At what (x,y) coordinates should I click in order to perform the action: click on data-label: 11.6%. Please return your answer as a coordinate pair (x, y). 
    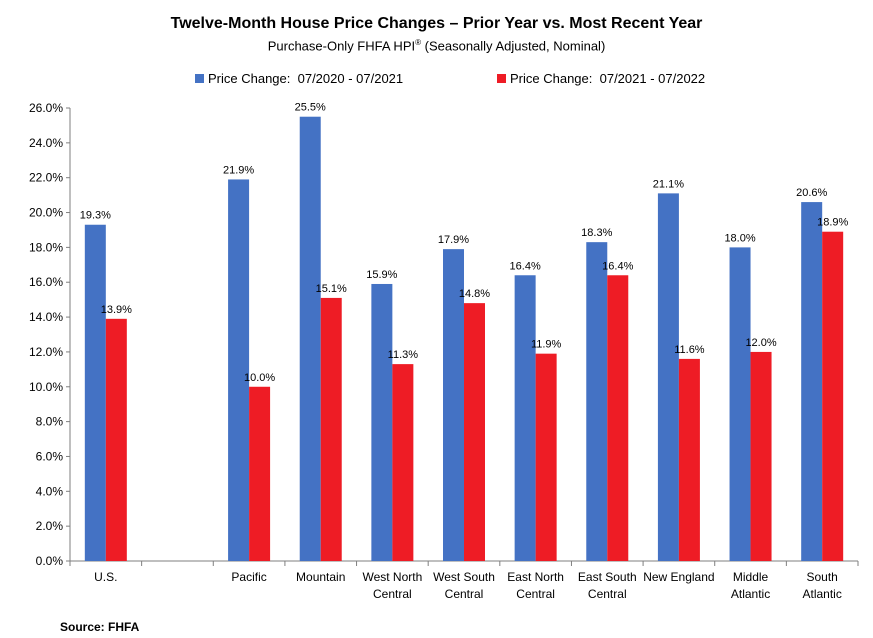
    Looking at the image, I should click on (689, 350).